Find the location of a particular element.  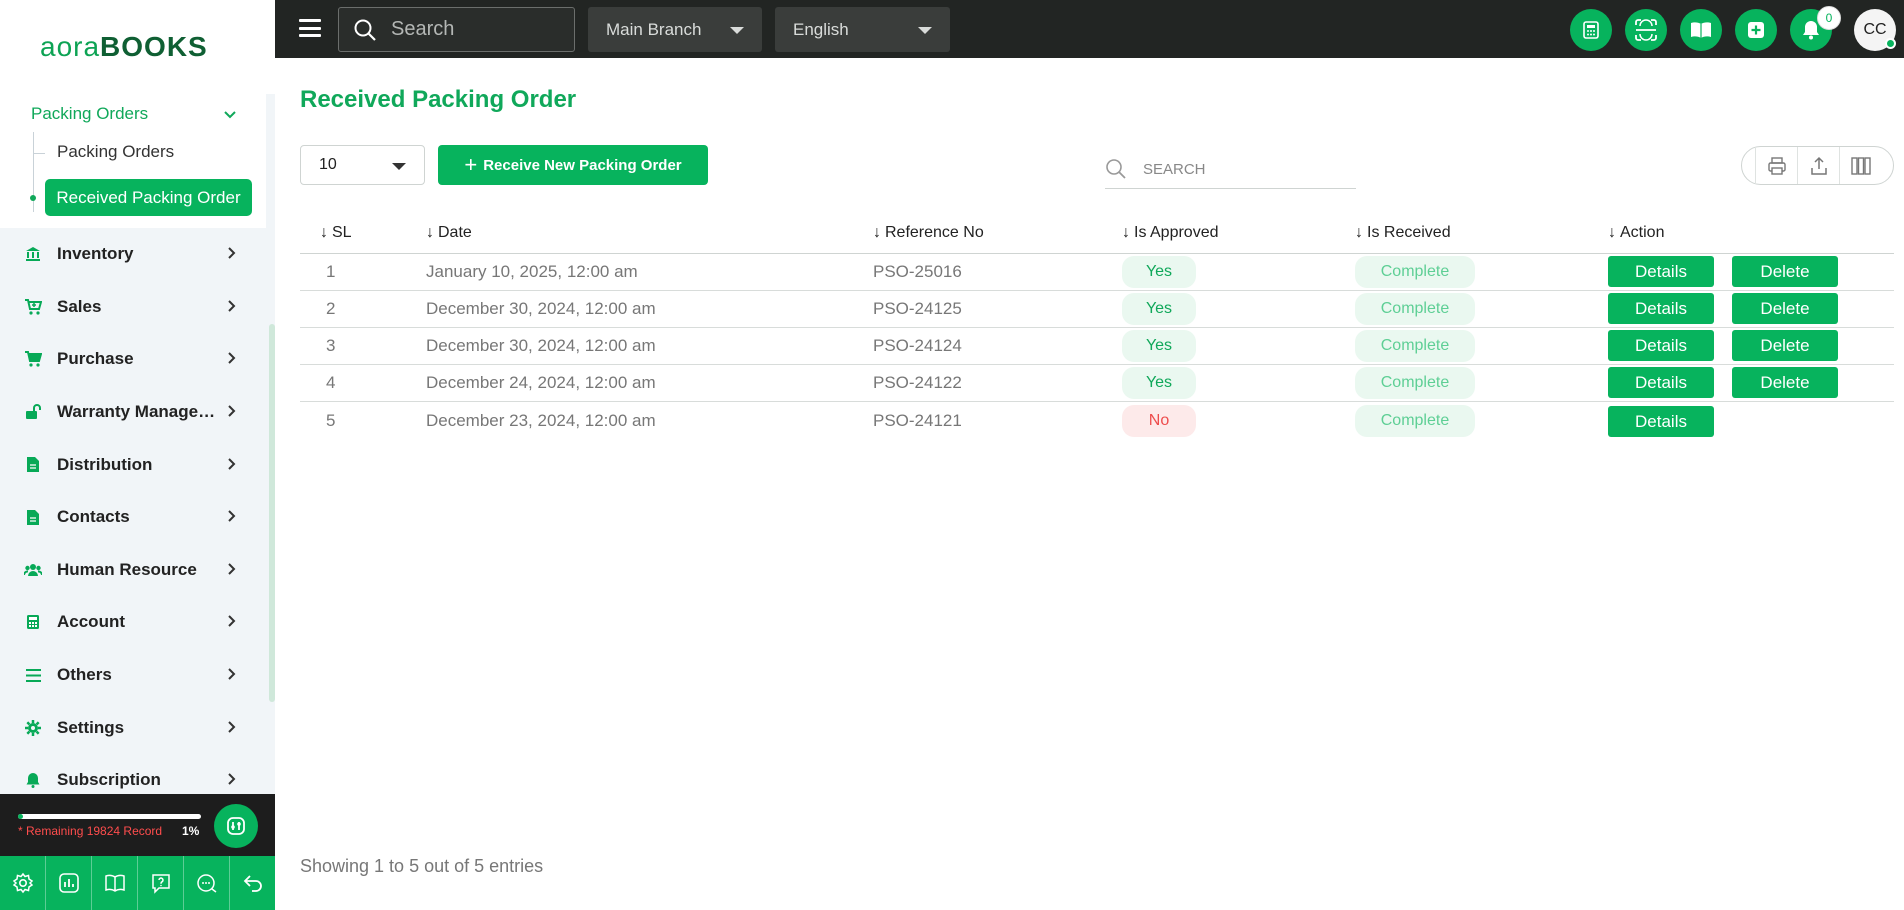

back-icon is located at coordinates (252, 883).